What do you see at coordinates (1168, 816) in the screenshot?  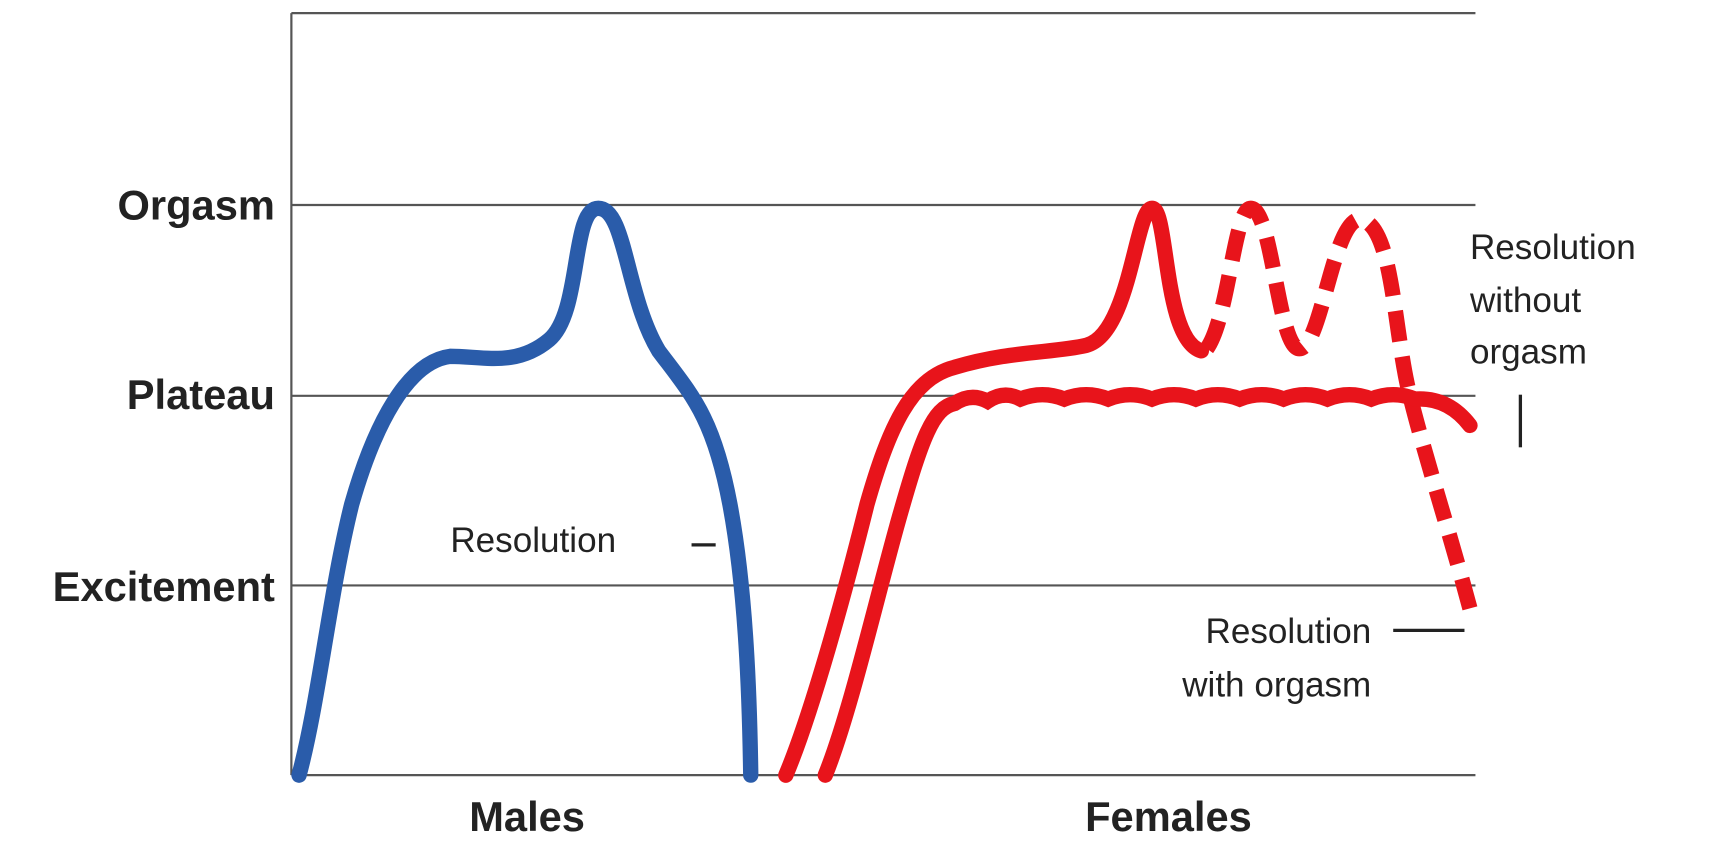 I see `group-label: Females` at bounding box center [1168, 816].